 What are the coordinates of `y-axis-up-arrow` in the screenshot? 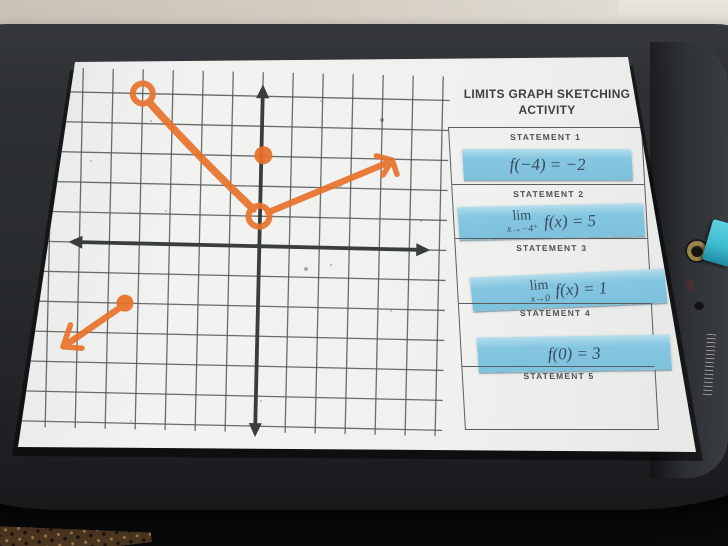 It's located at (263, 91).